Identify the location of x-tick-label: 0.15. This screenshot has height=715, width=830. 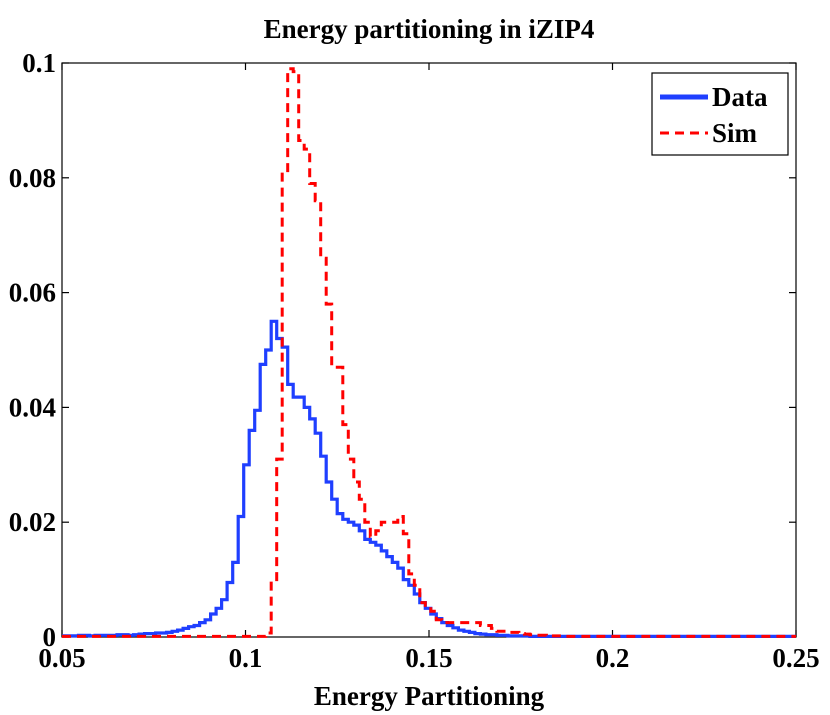
(428, 658).